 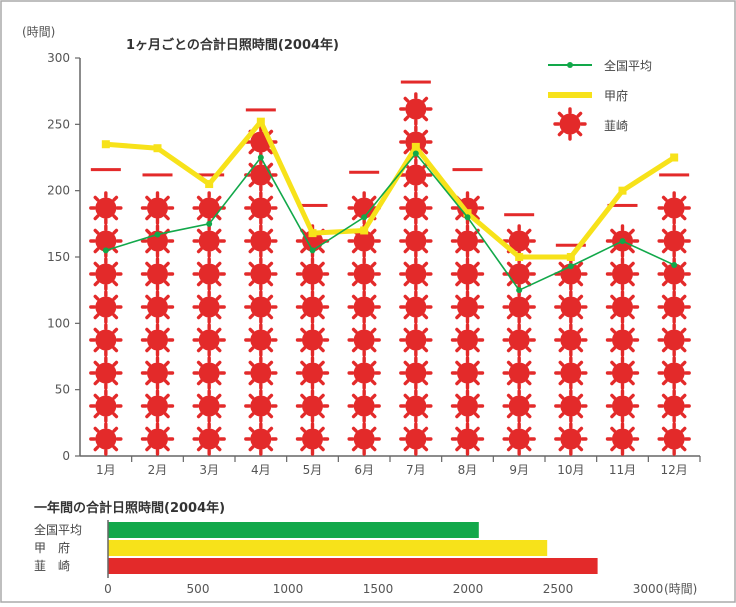 I want to click on top-y-tick-label: 200, so click(x=58, y=191).